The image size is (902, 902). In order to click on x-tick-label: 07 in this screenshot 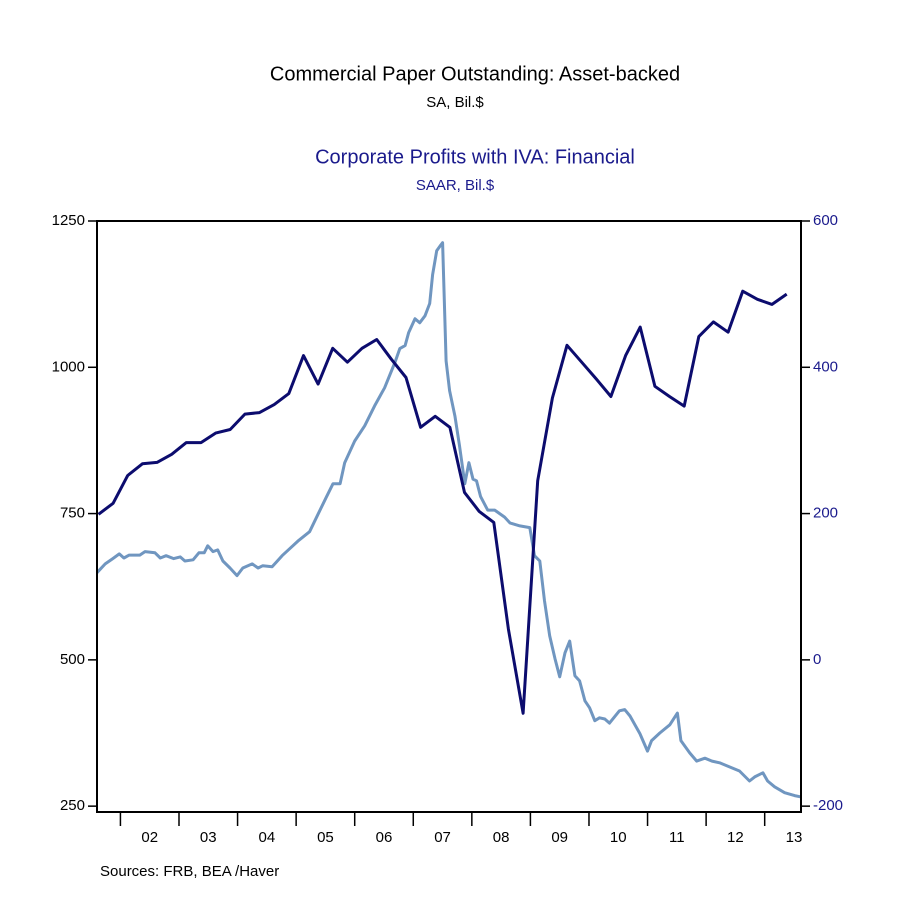, I will do `click(442, 837)`.